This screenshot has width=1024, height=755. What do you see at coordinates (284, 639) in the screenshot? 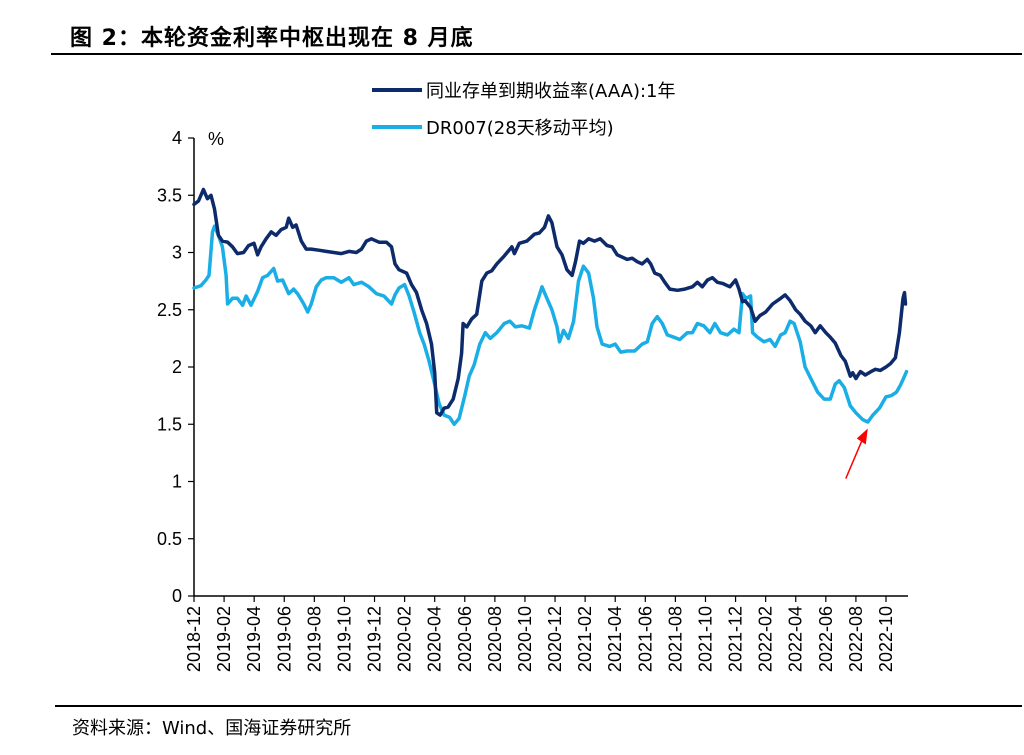
I see `x-tick-label: 2019-06` at bounding box center [284, 639].